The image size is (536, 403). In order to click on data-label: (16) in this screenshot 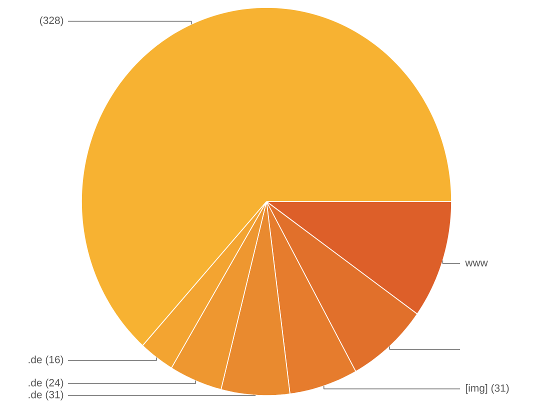, I will do `click(55, 361)`.